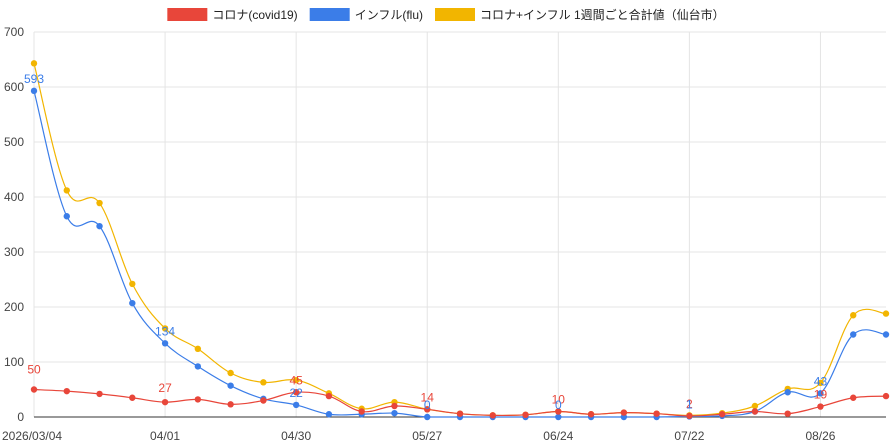 This screenshot has height=446, width=892. Describe the element at coordinates (165, 388) in the screenshot. I see `data-label: 27` at that location.